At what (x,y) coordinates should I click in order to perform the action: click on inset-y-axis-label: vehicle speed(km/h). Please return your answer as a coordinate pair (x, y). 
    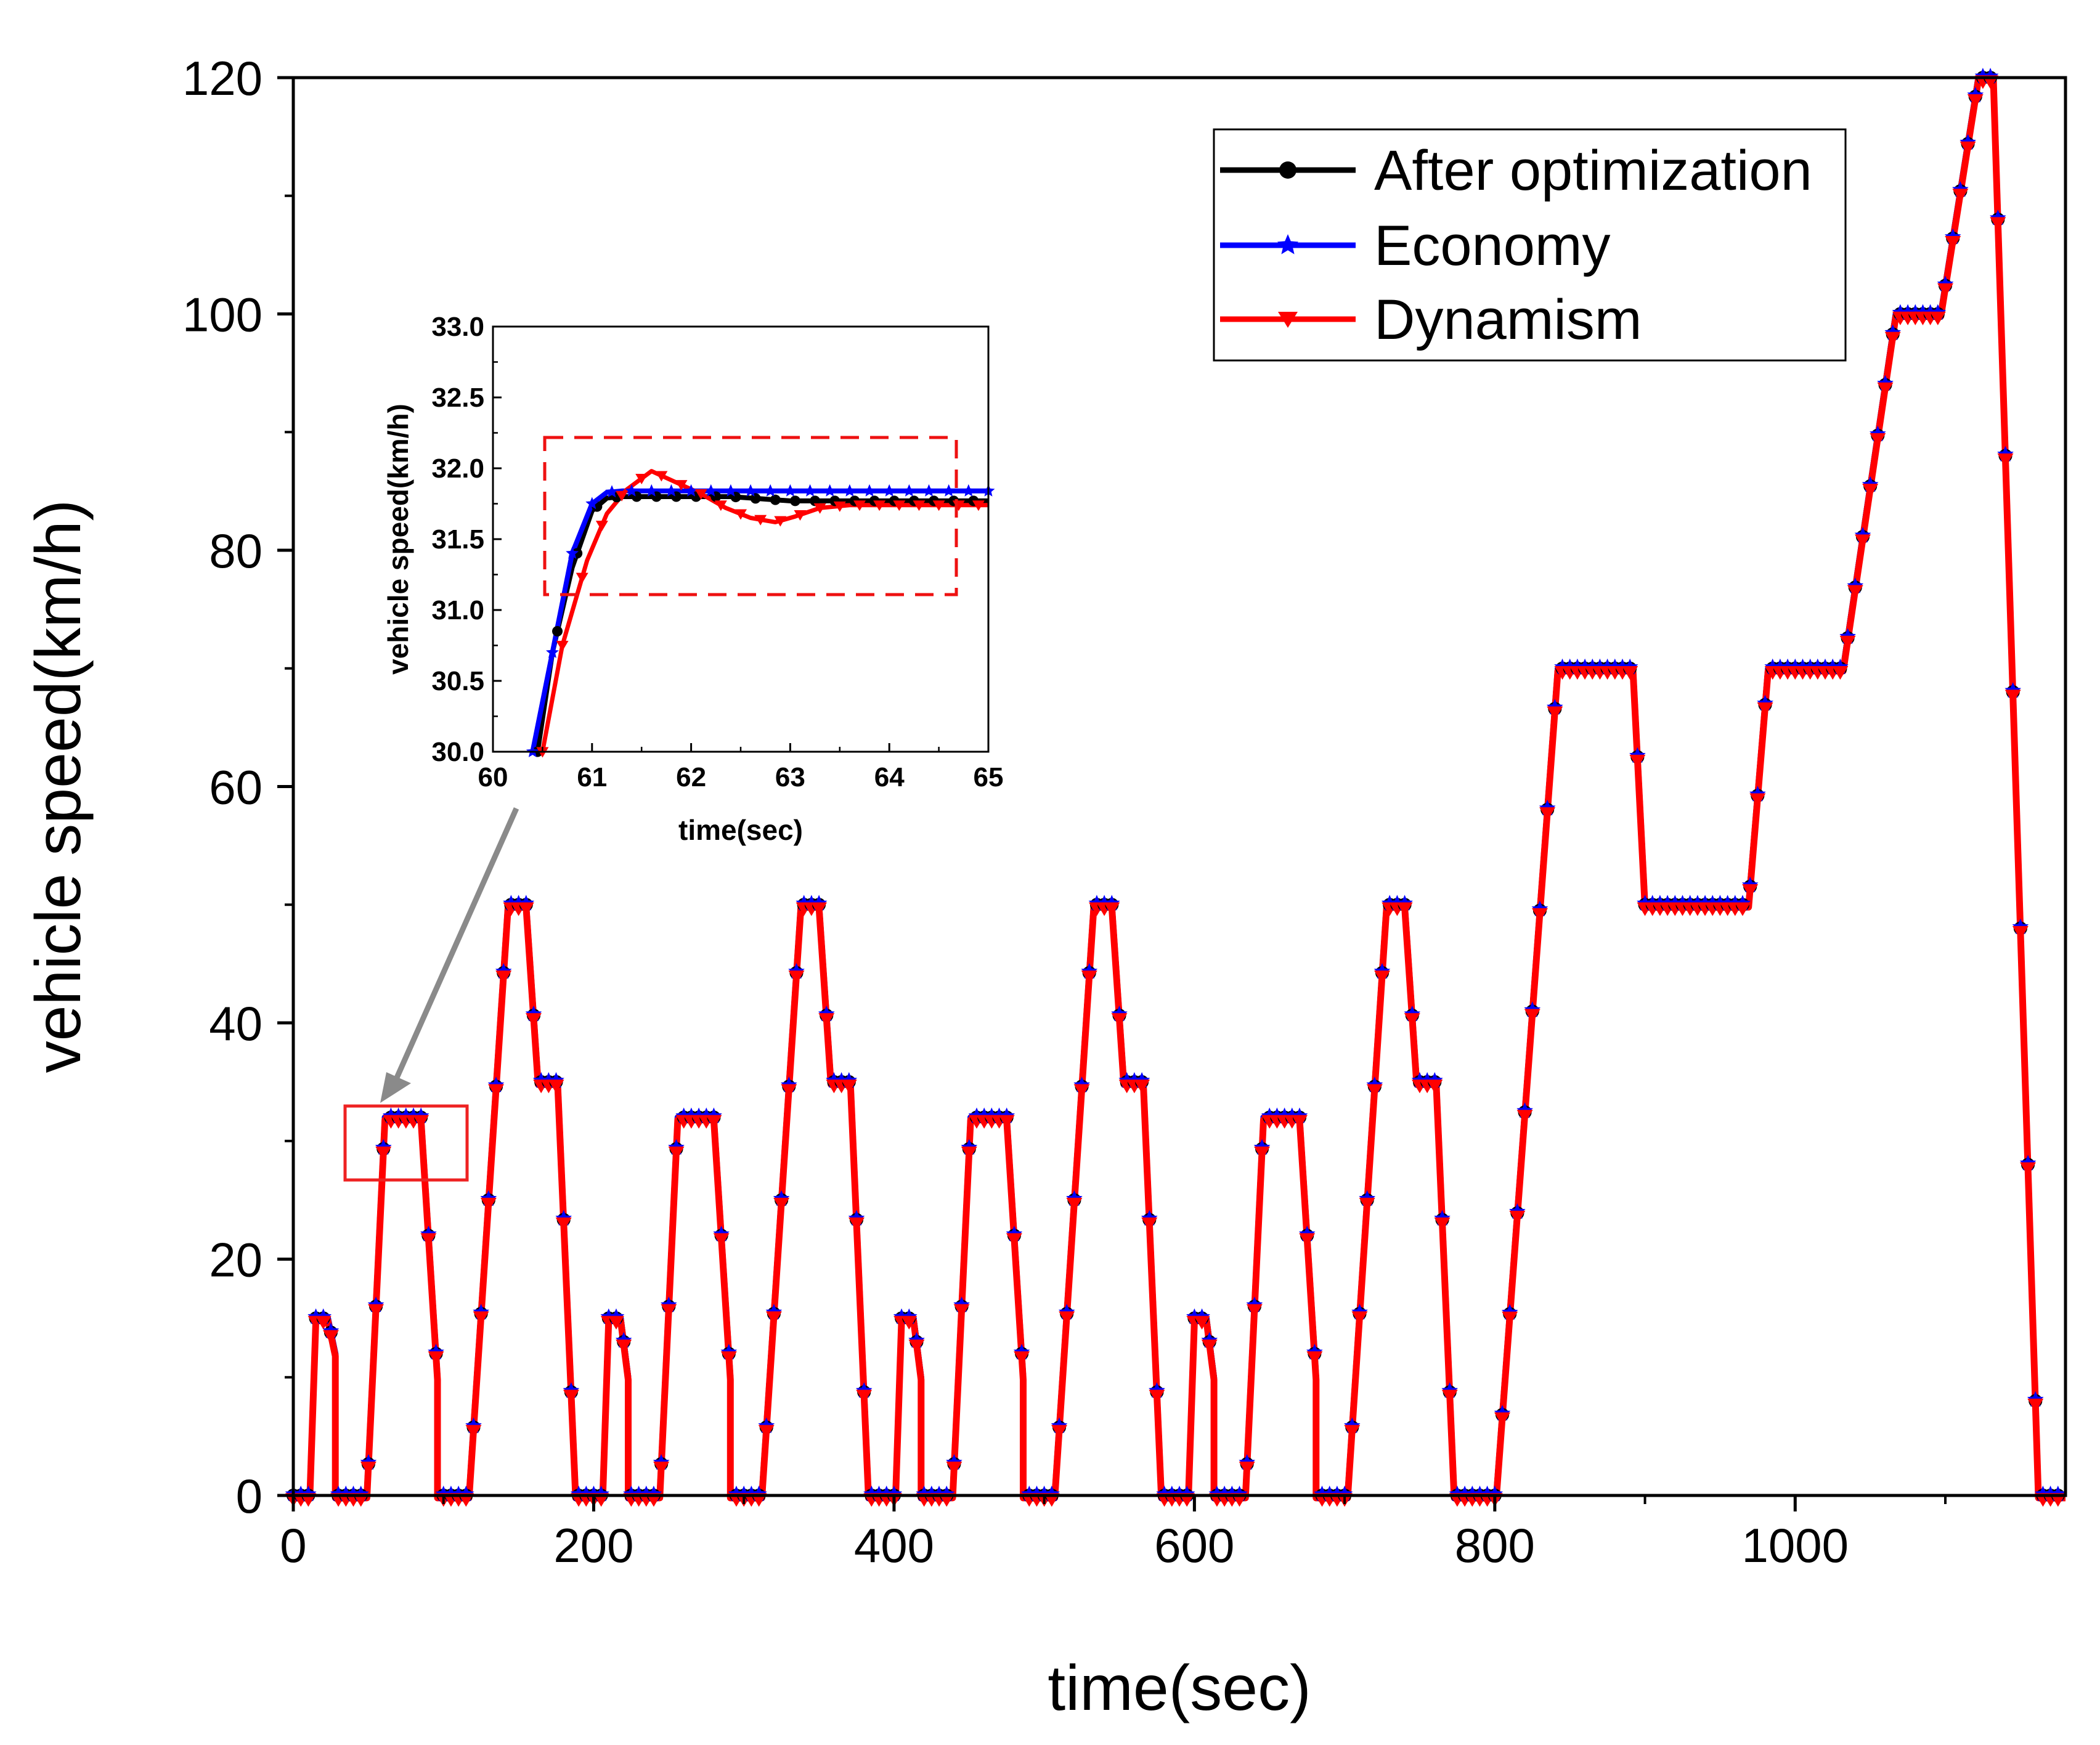
    Looking at the image, I should click on (398, 539).